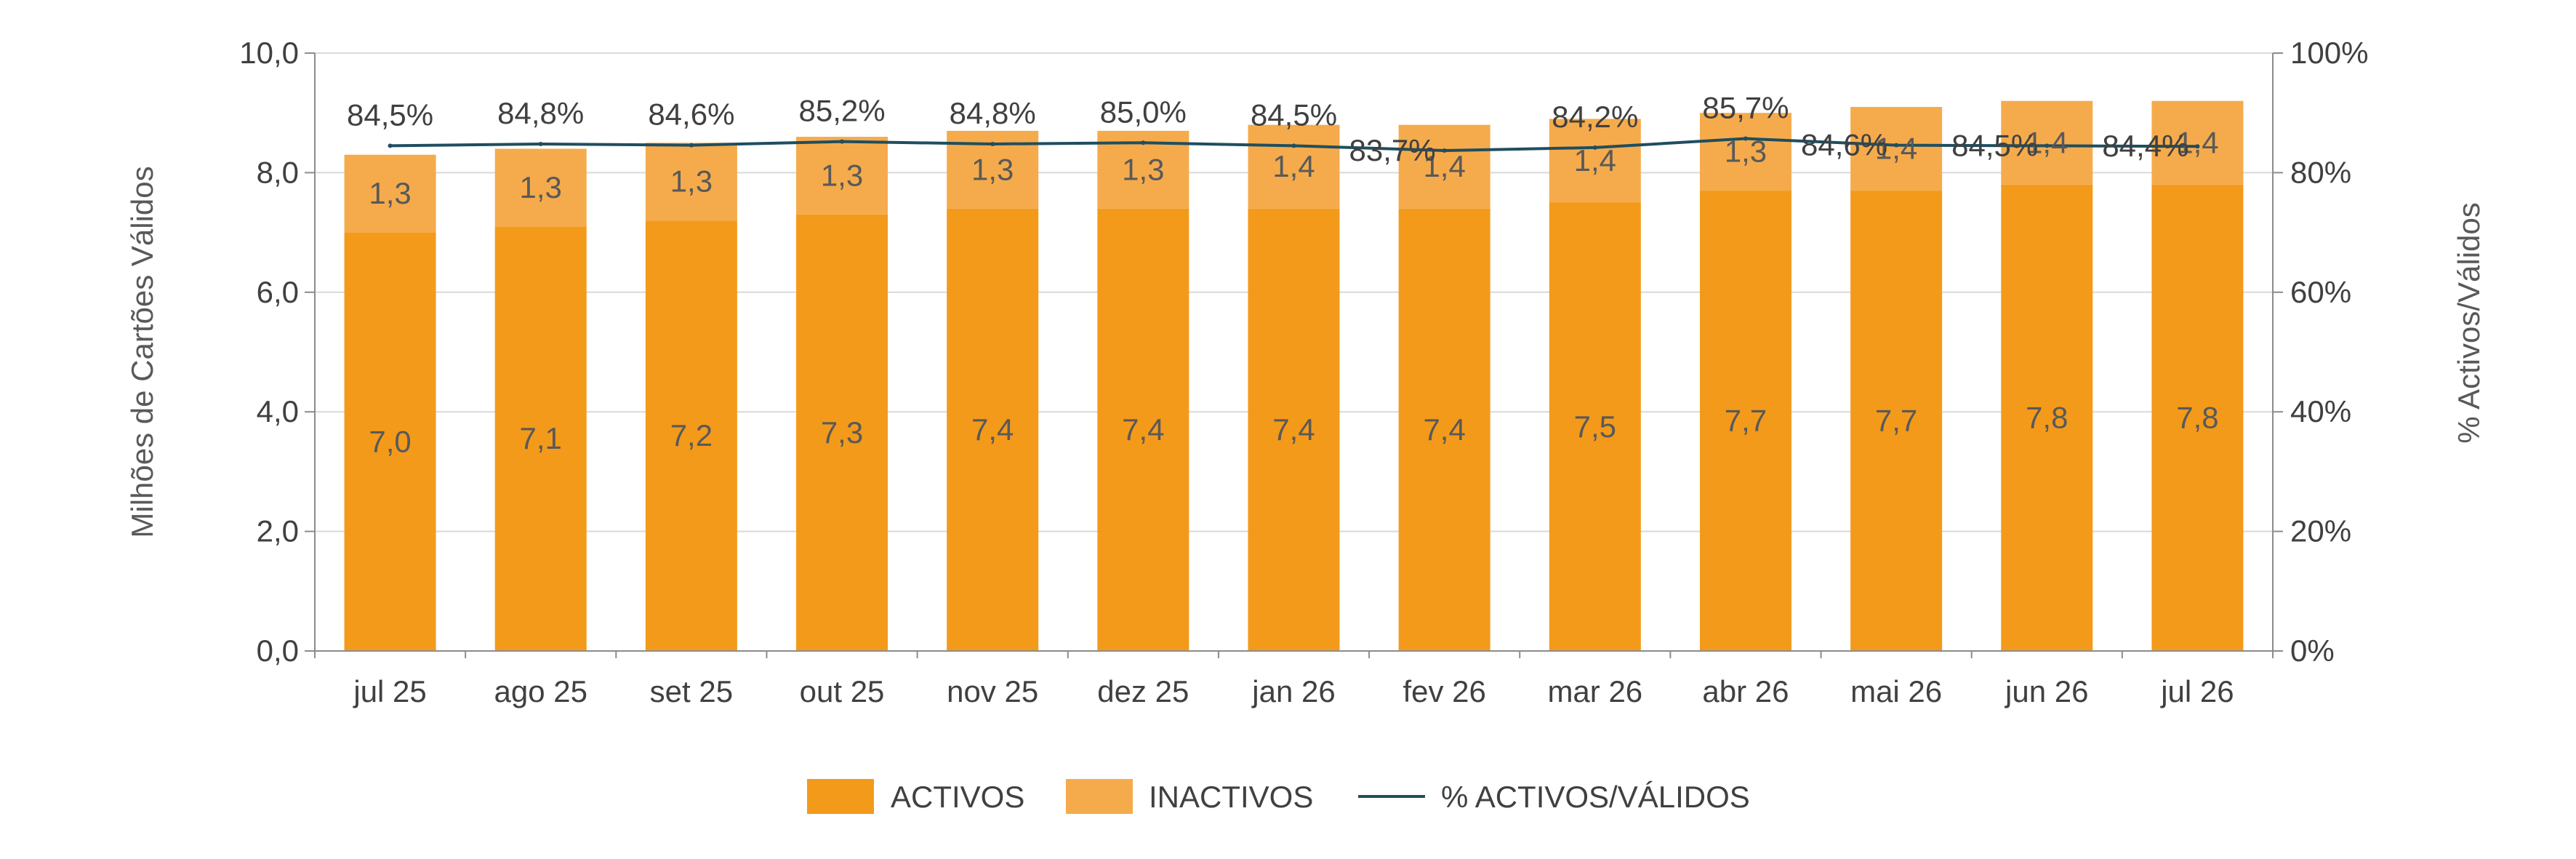 This screenshot has height=859, width=2576. Describe the element at coordinates (1595, 691) in the screenshot. I see `x-tick-label: mar 26` at that location.